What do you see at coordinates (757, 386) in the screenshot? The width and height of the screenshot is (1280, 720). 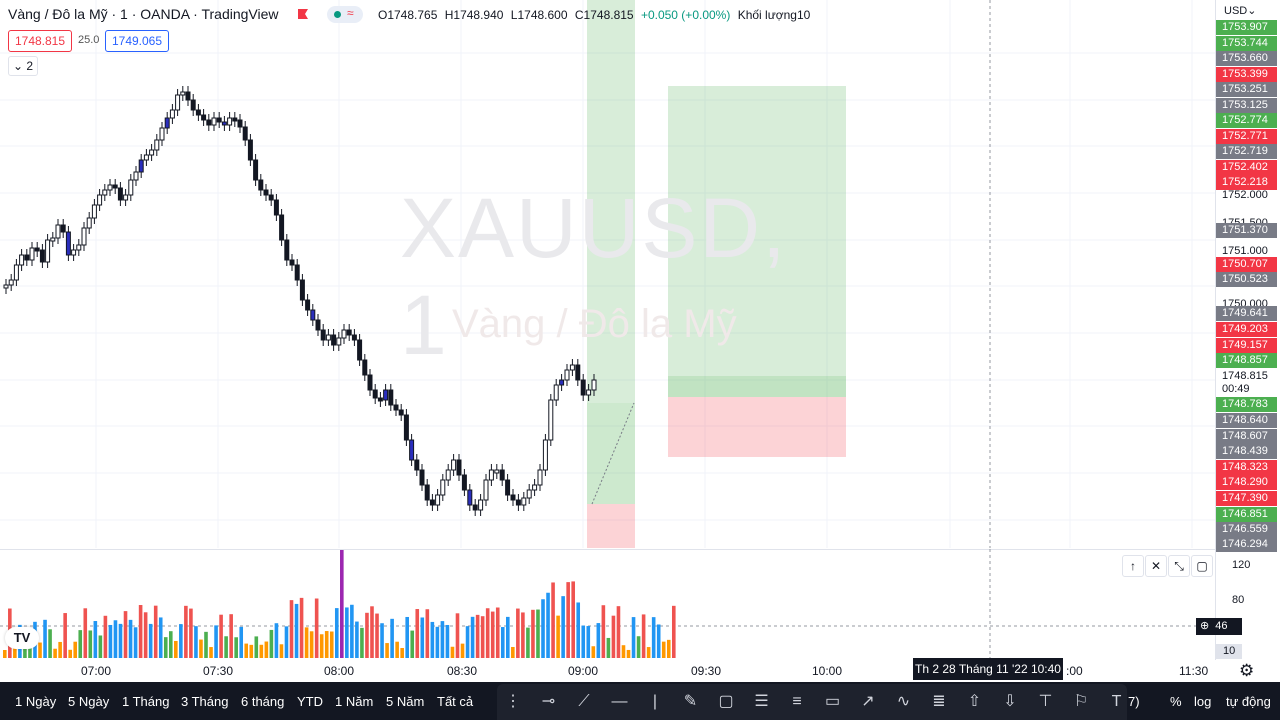 I see `long-position-2-active-zone` at bounding box center [757, 386].